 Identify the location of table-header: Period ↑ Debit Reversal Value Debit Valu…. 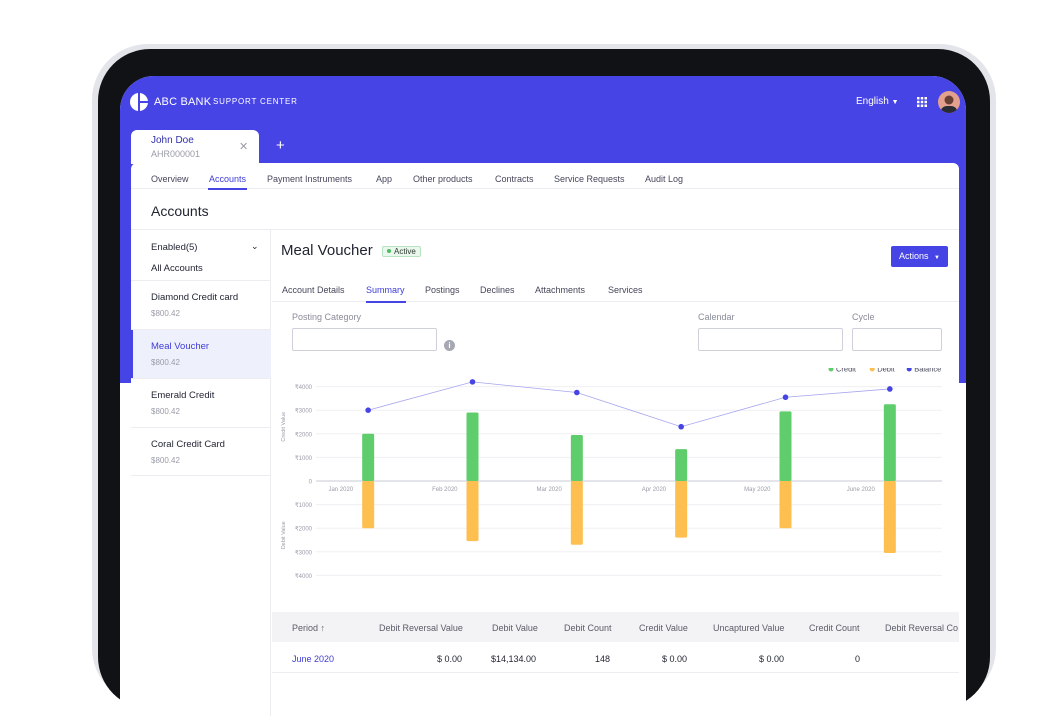
(615, 627).